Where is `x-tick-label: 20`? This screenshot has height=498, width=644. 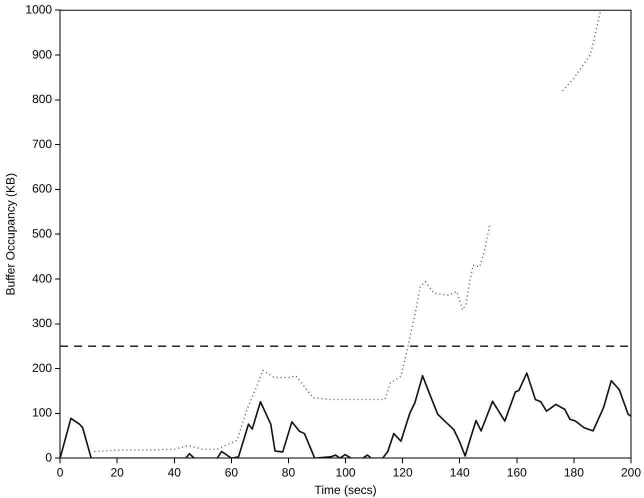 x-tick-label: 20 is located at coordinates (117, 473).